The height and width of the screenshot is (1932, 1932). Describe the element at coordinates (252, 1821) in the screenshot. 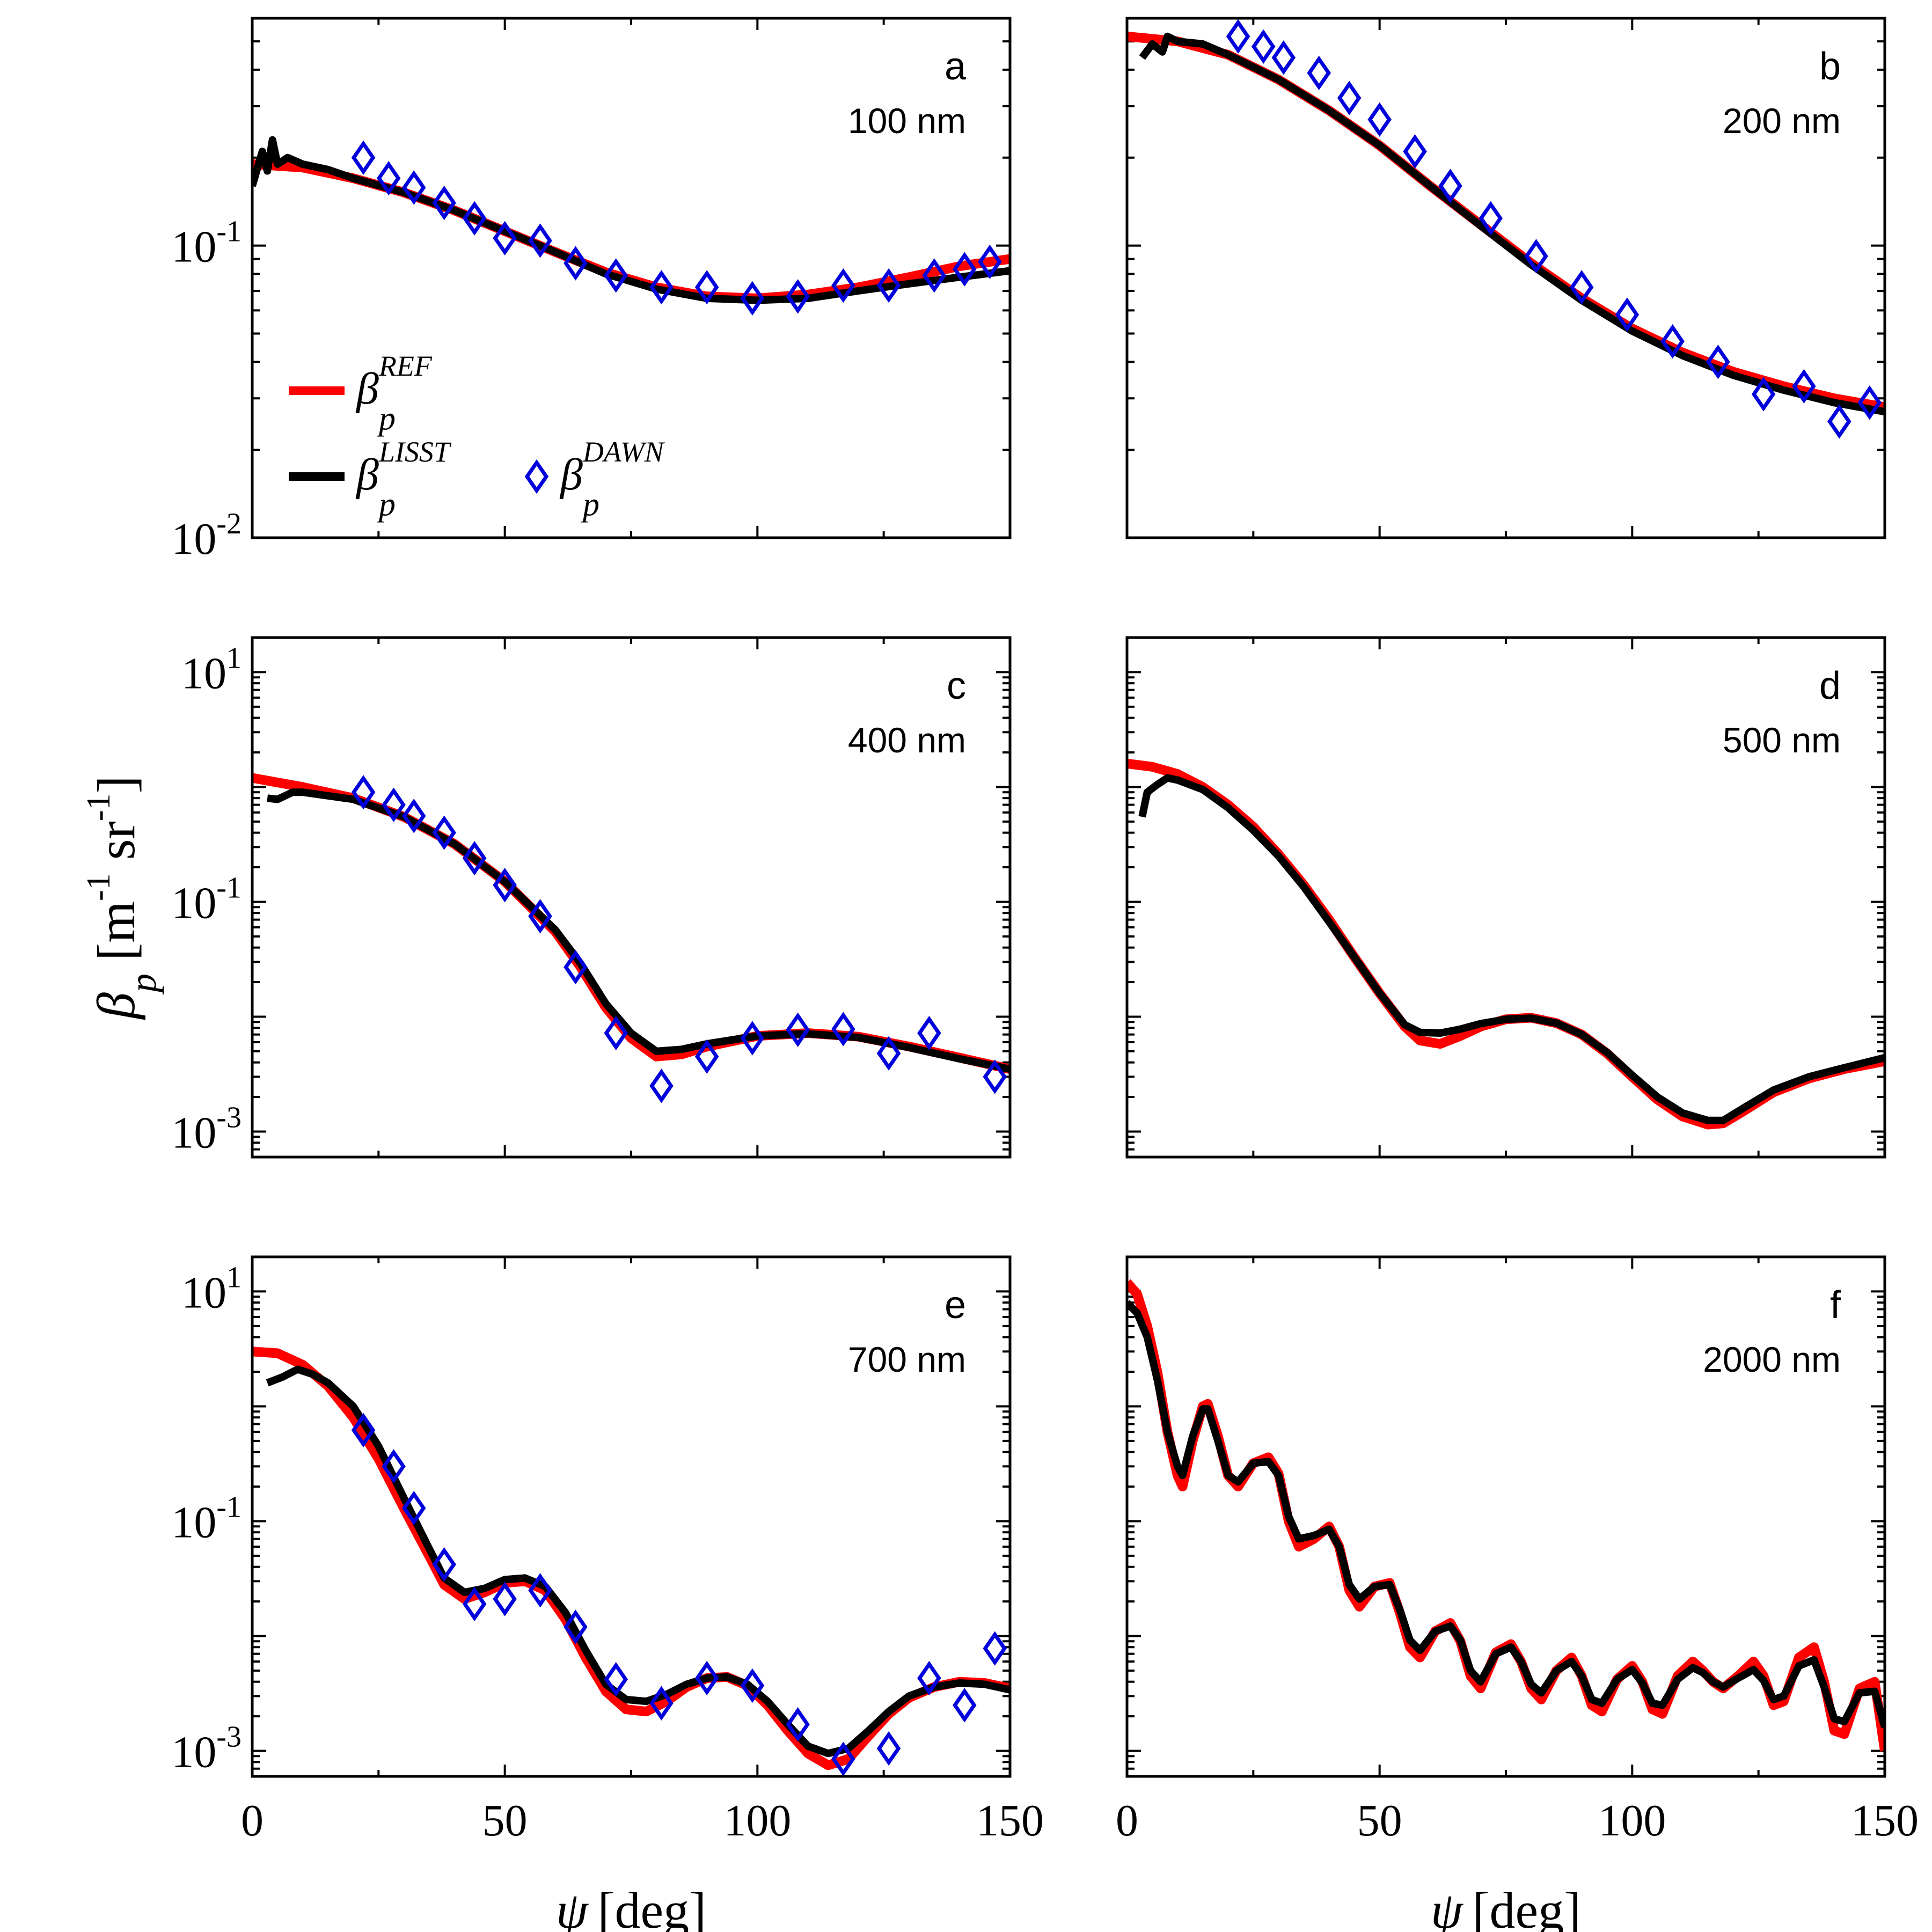

I see `panel-e-xtick-label: 0` at that location.